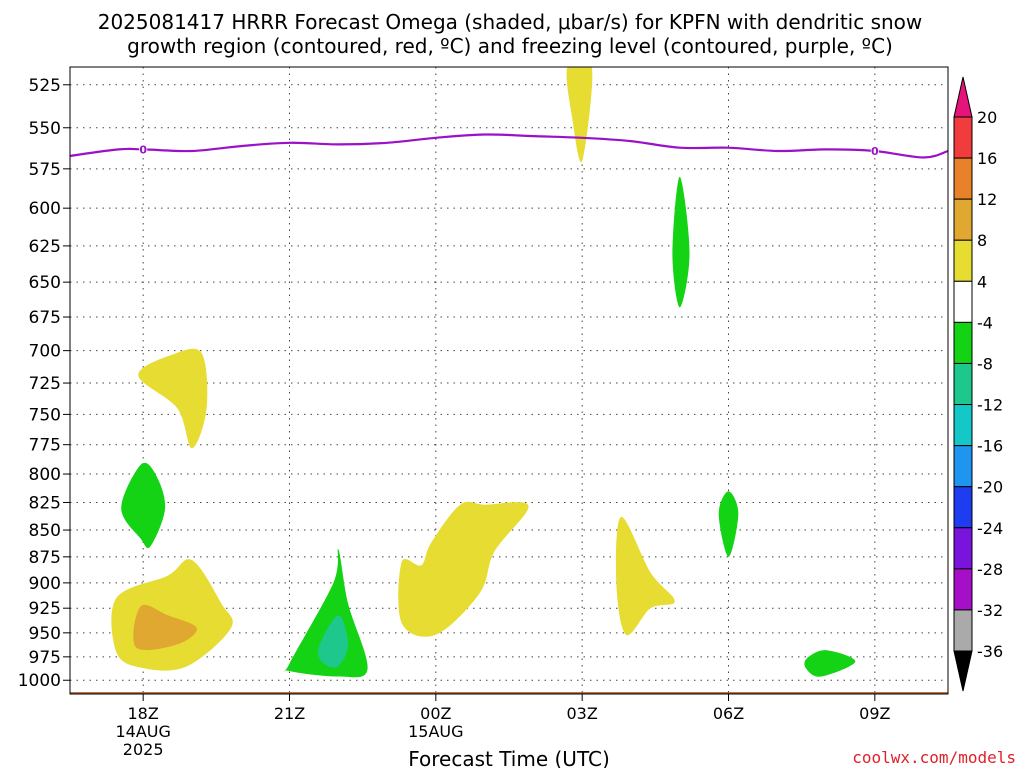 This screenshot has width=1024, height=768. I want to click on y-tick-label: 650, so click(45, 283).